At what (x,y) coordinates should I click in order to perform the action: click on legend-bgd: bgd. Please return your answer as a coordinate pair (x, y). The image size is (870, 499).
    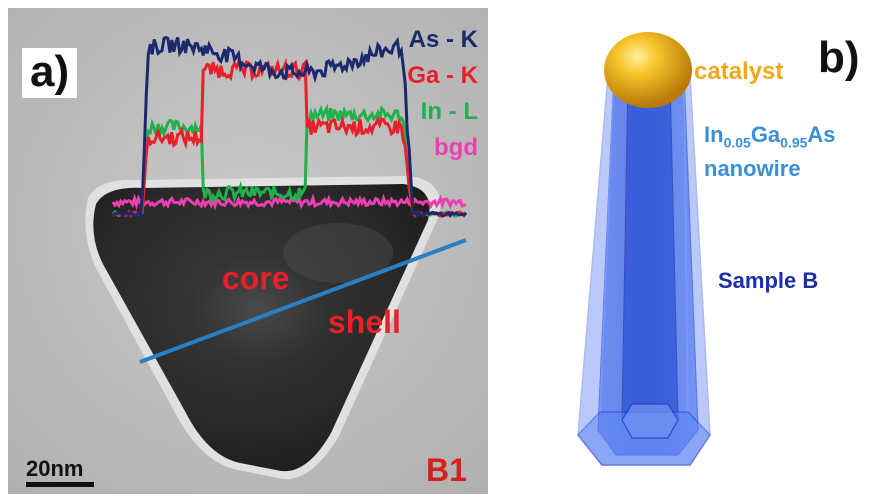
    Looking at the image, I should click on (456, 147).